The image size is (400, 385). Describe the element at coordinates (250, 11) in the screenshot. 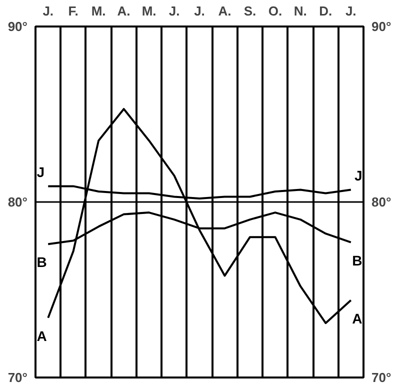

I see `x-tick-label: S.` at that location.